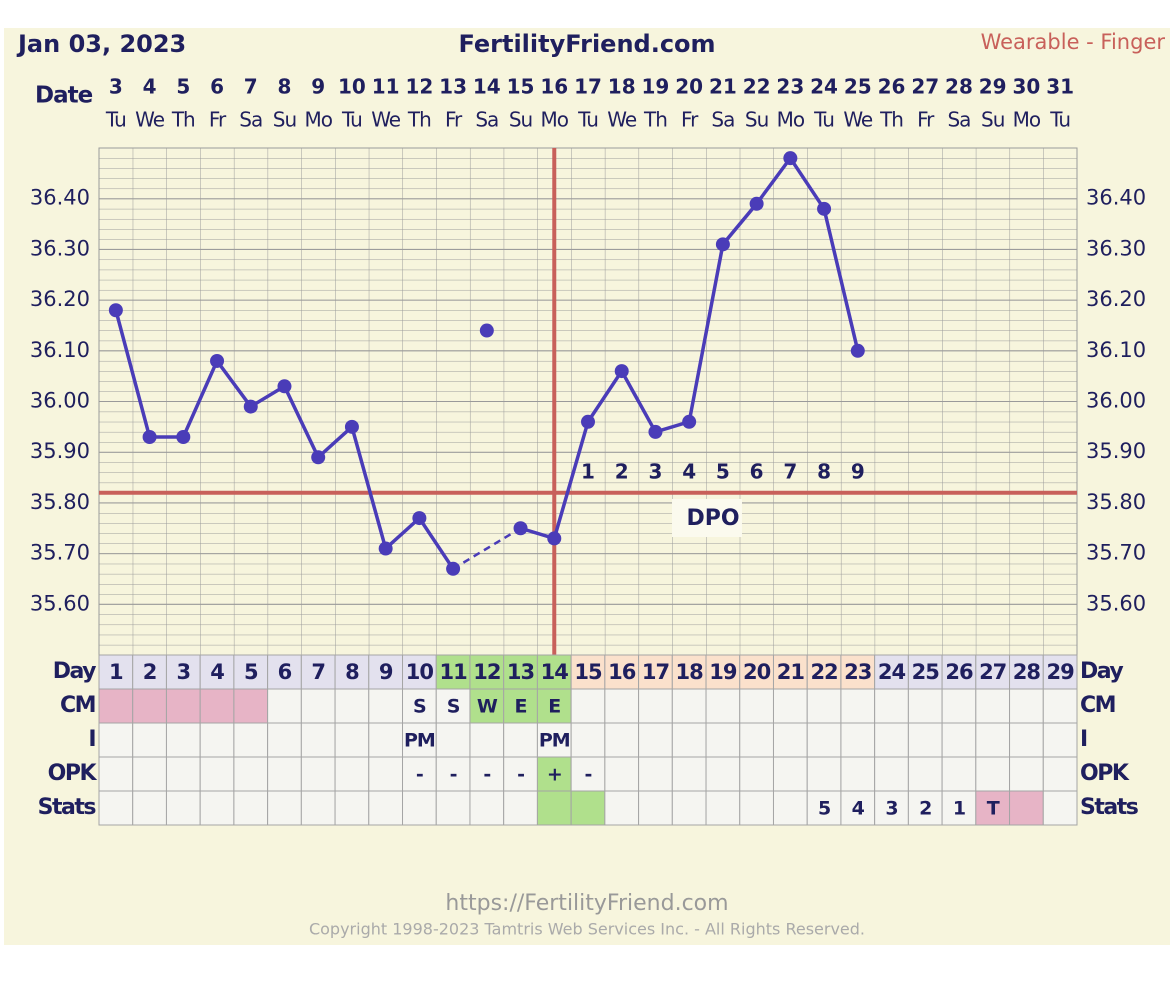 The width and height of the screenshot is (1170, 983). Describe the element at coordinates (183, 87) in the screenshot. I see `date-label: 5` at that location.